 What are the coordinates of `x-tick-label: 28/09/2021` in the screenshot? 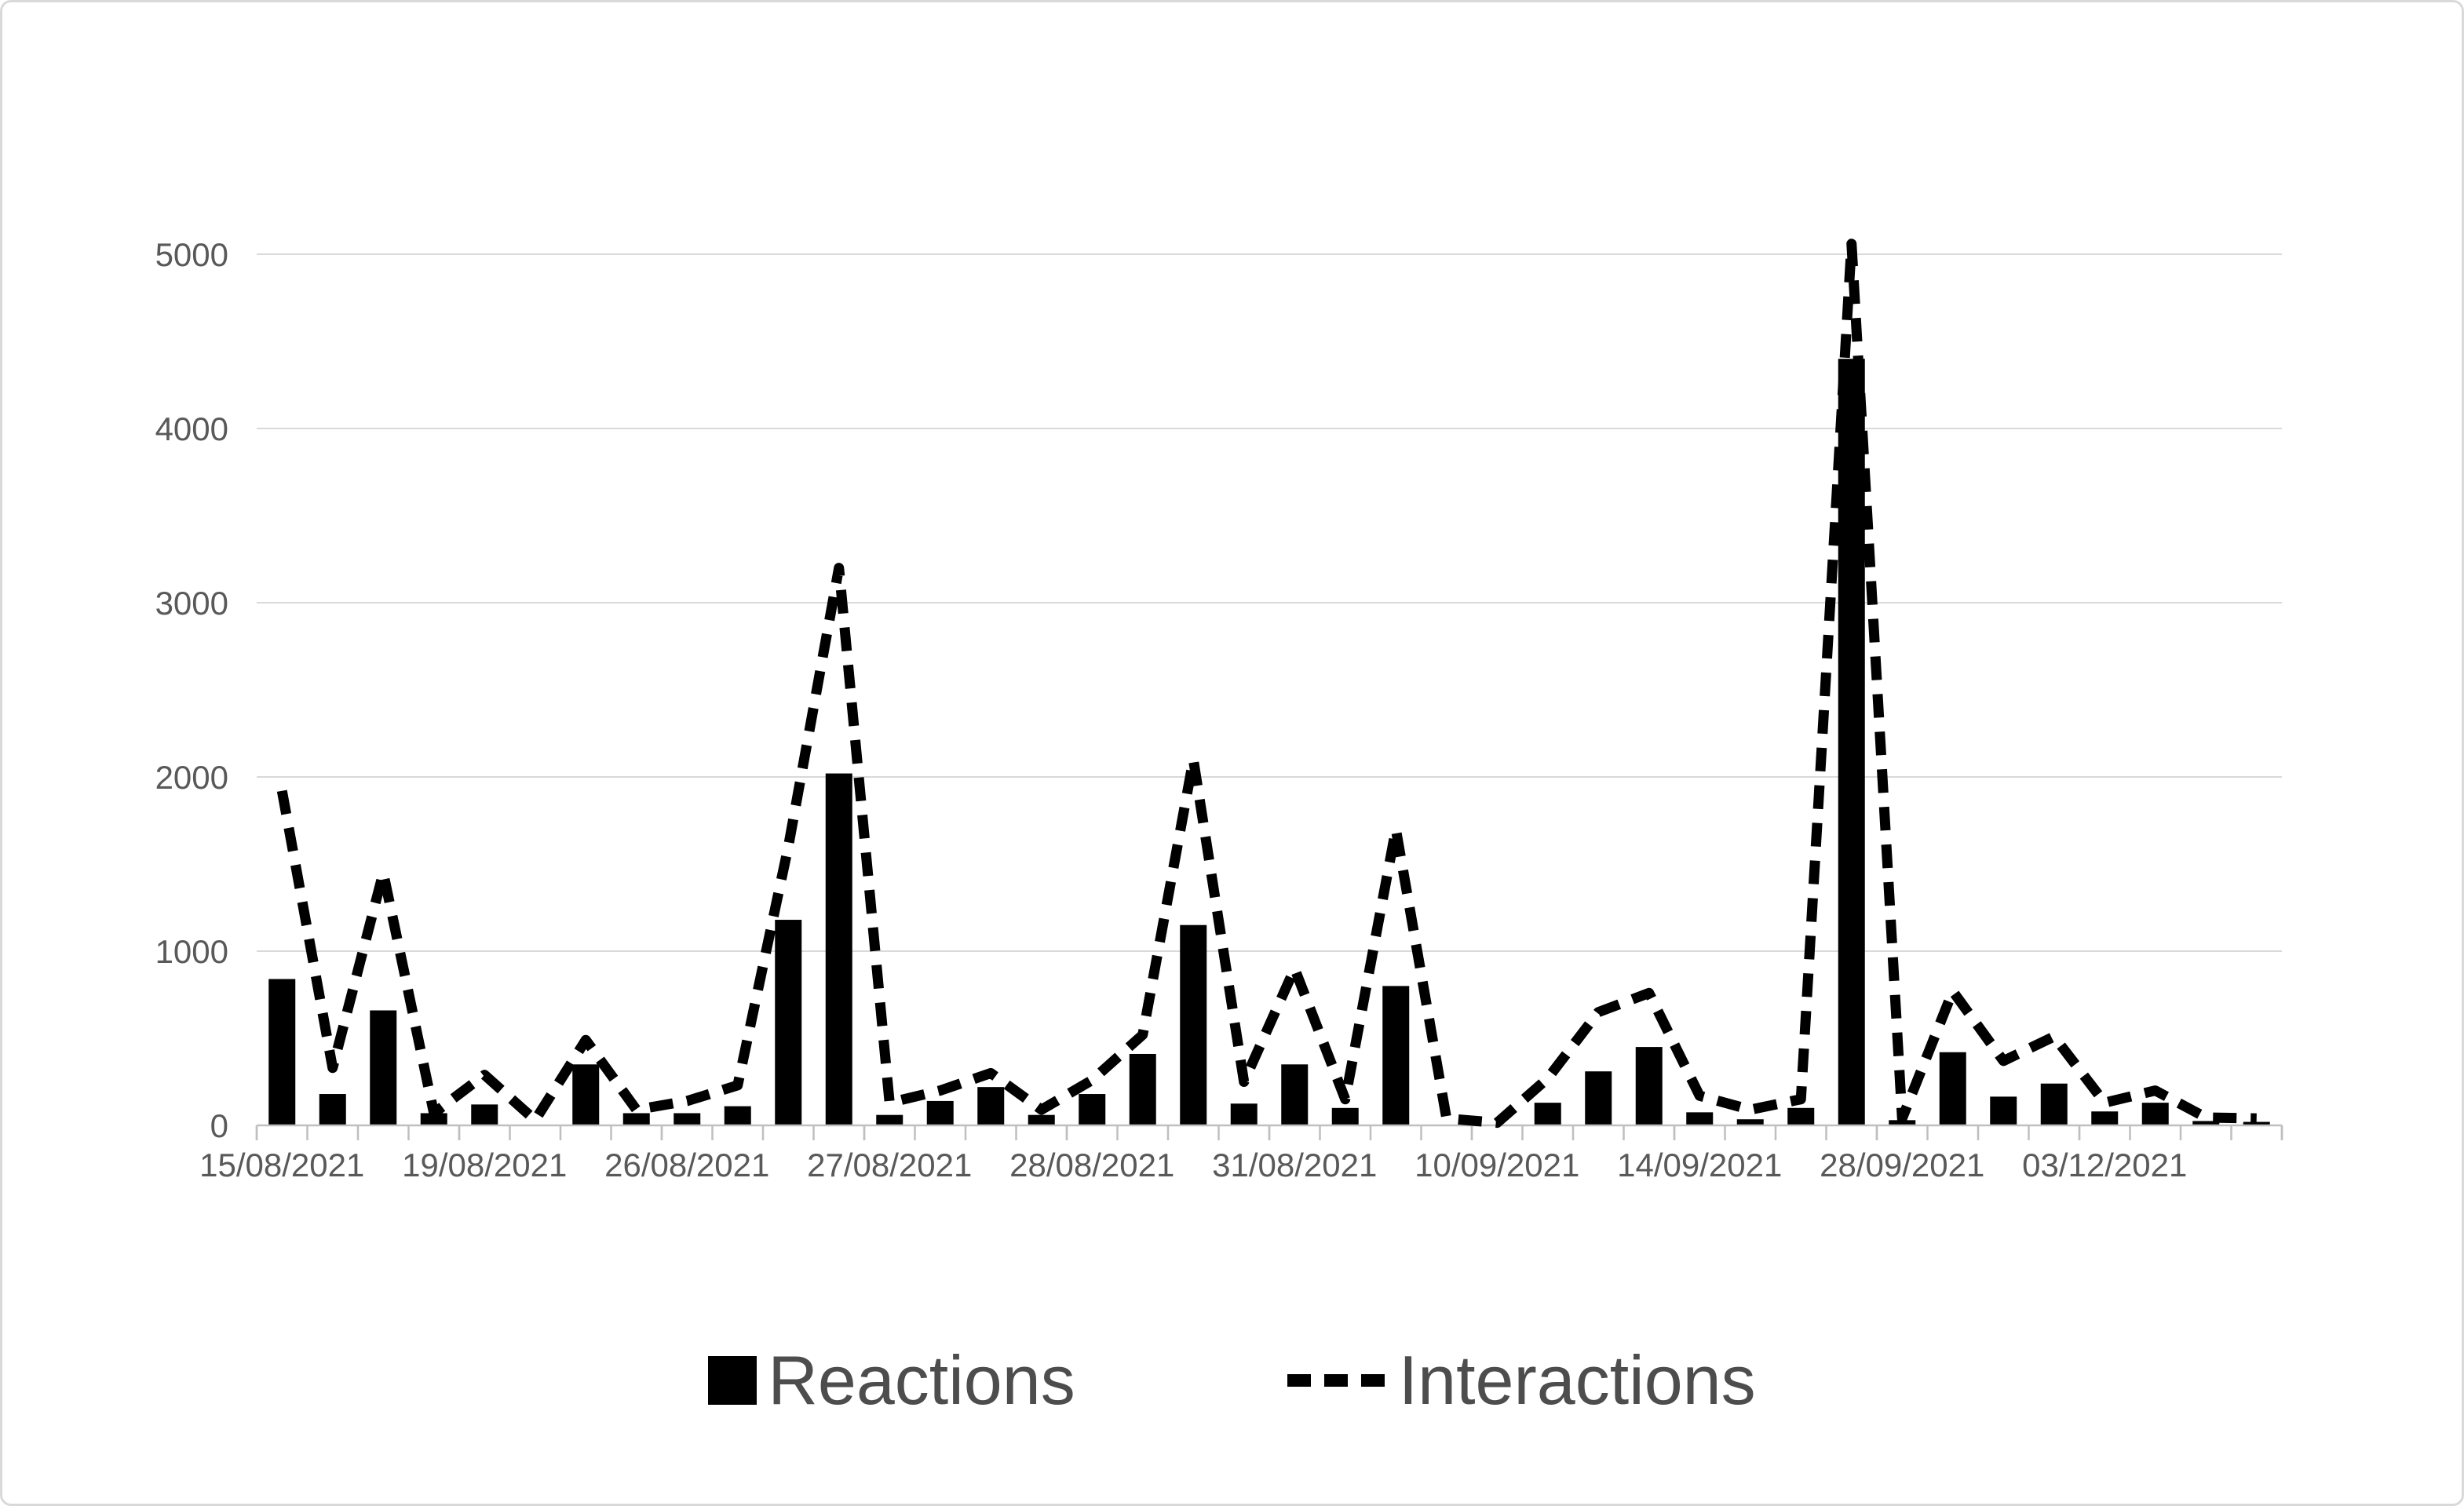 It's located at (1902, 1165).